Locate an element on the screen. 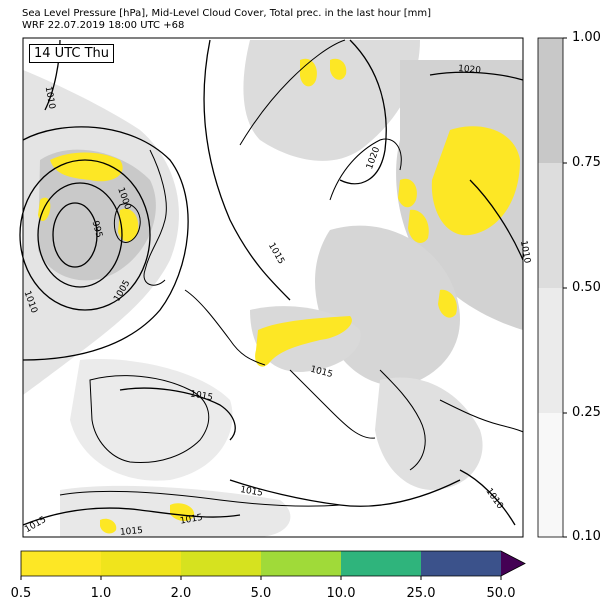  isobar-1015-iberia is located at coordinates (177, 414).